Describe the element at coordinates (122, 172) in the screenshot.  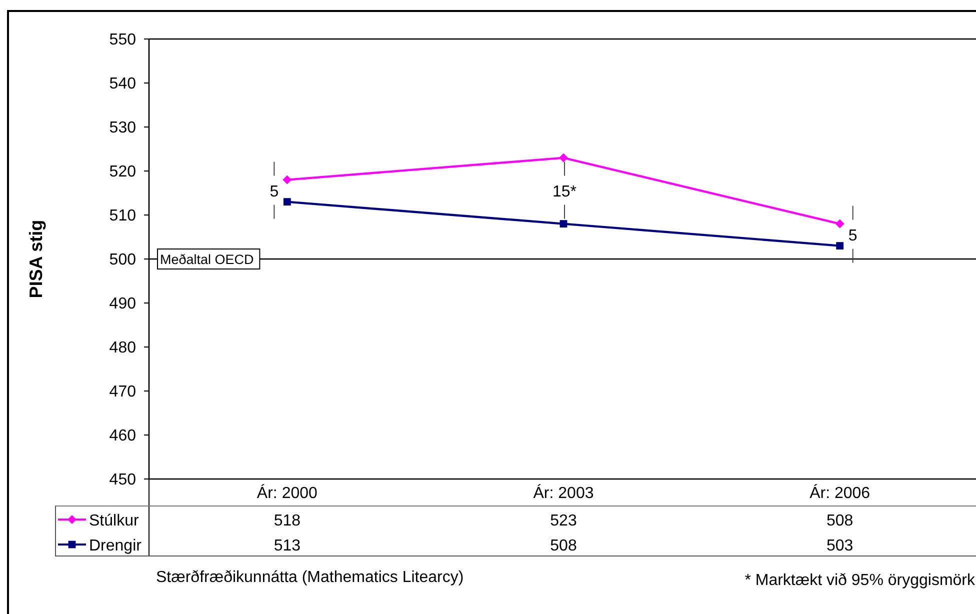
I see `y-tick-label: 520` at that location.